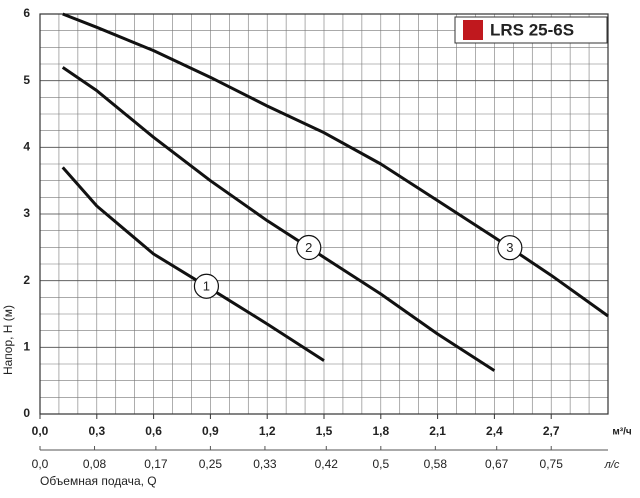  I want to click on y-tick-label: 5, so click(26, 80).